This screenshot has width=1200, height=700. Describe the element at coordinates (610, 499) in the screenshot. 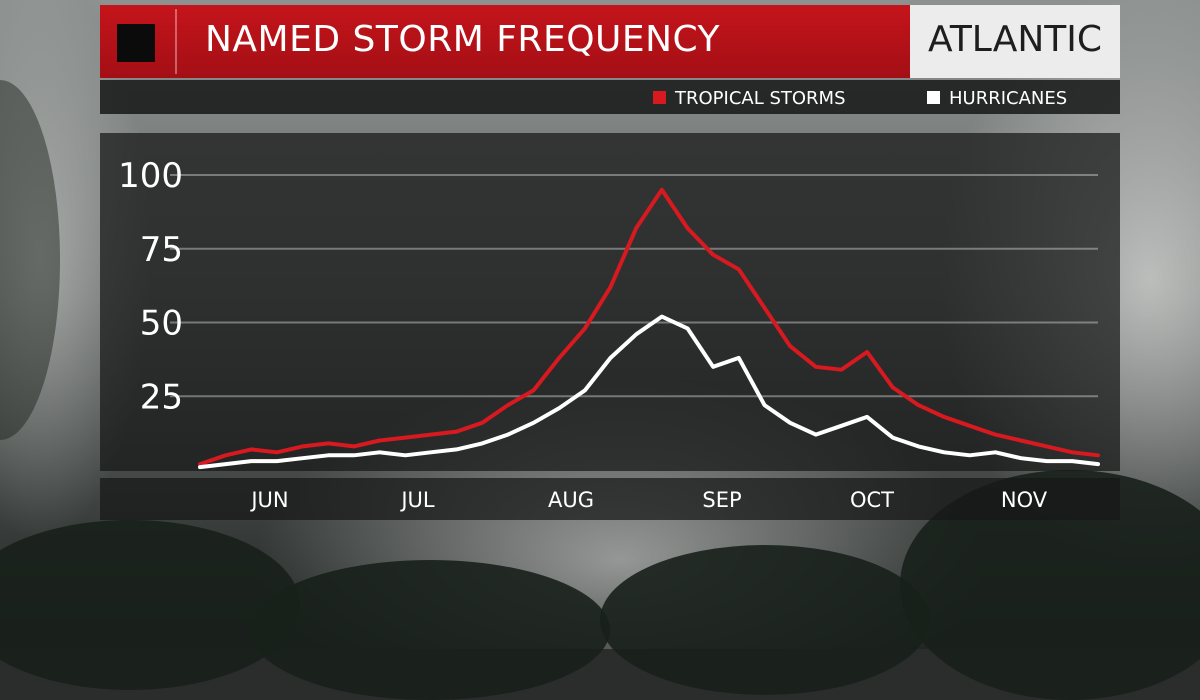

I see `x-axis-bar` at that location.